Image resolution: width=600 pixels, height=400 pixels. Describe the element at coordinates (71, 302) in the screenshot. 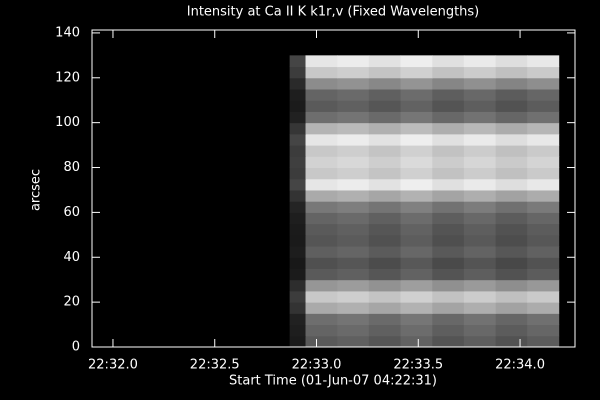

I see `y-tick-label: 20` at that location.